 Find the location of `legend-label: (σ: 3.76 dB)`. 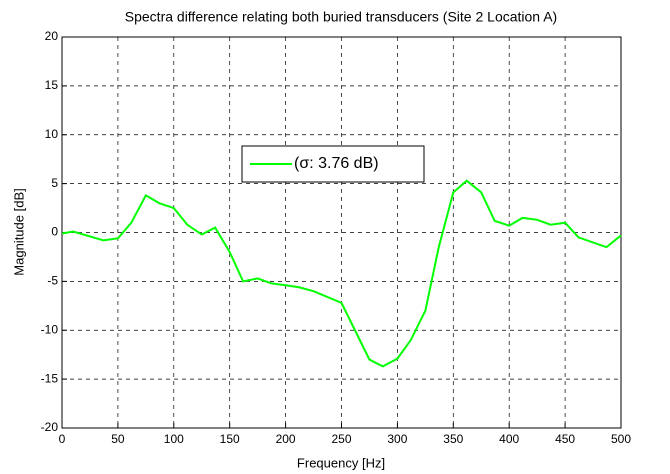

legend-label: (σ: 3.76 dB) is located at coordinates (336, 163).